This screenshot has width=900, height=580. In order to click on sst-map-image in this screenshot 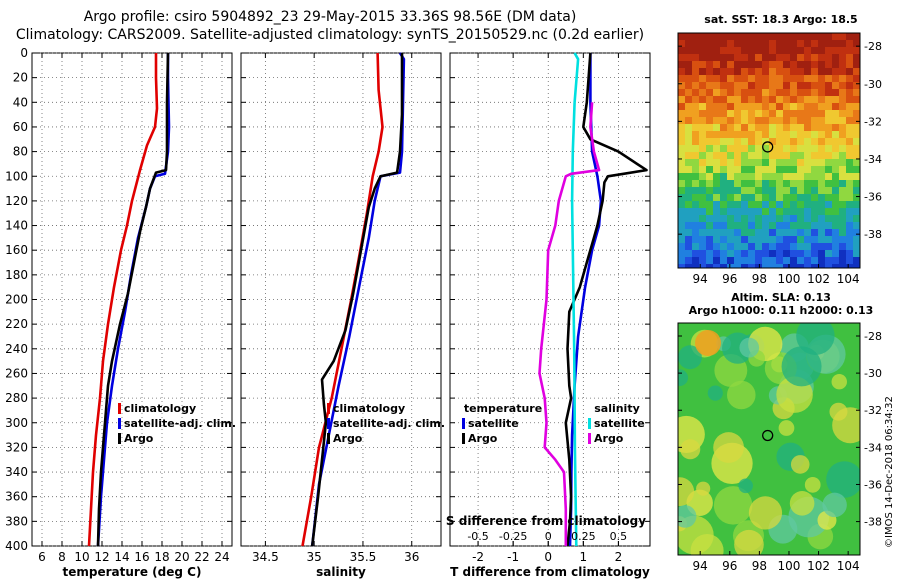, I will do `click(769, 150)`.